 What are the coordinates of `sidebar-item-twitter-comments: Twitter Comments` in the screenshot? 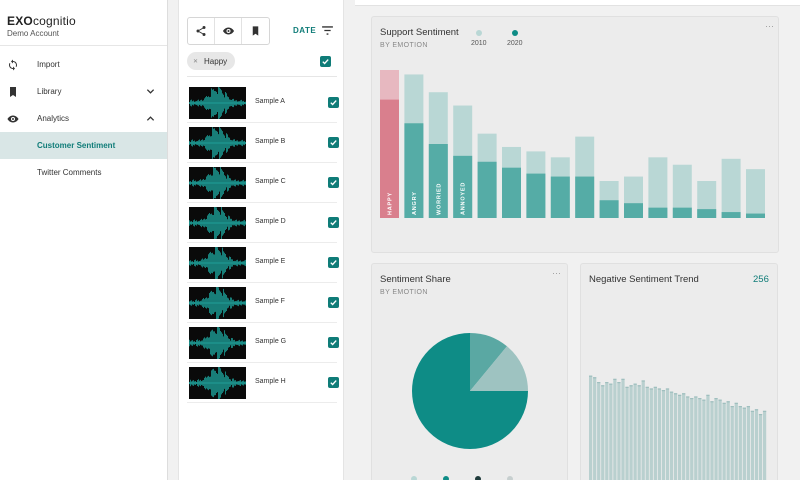 It's located at (83, 172).